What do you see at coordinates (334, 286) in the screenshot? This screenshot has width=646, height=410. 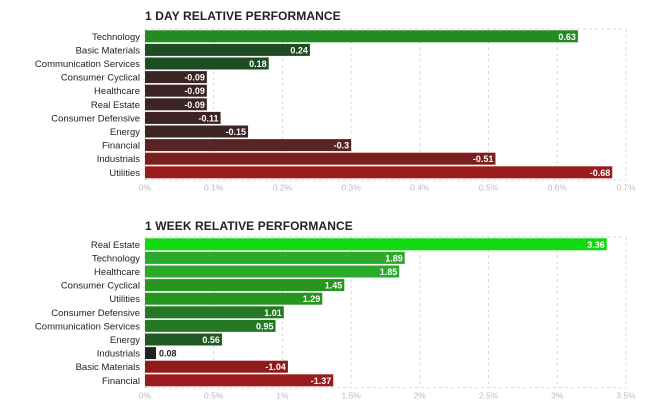 I see `value-label: 1.45` at bounding box center [334, 286].